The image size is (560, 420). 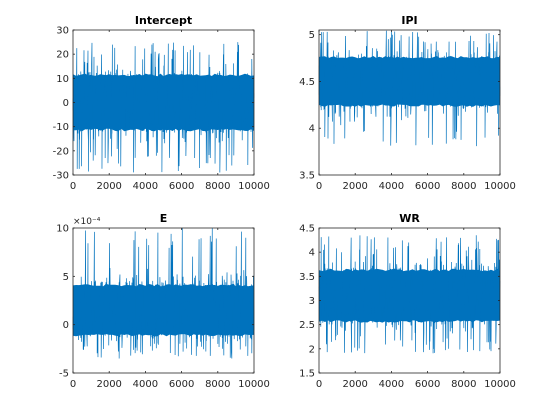 What do you see at coordinates (64, 374) in the screenshot?
I see `y-tick-label: -5` at bounding box center [64, 374].